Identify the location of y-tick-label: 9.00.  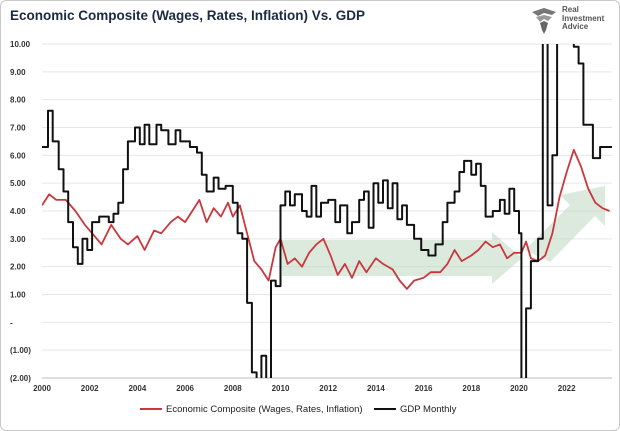
(18, 72).